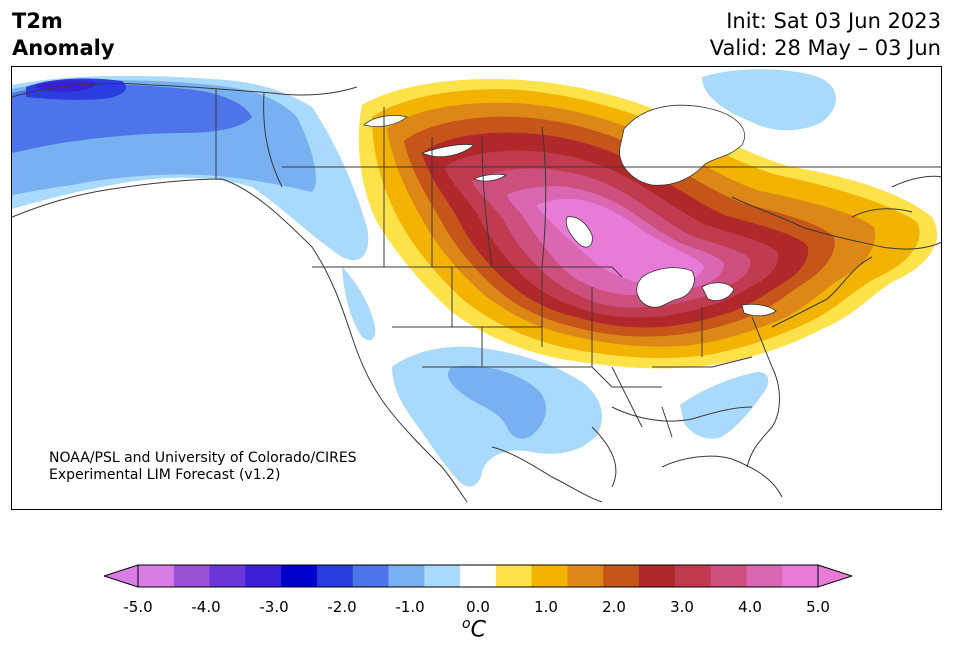 This screenshot has height=656, width=953. Describe the element at coordinates (769, 100) in the screenshot. I see `northern-canada-cold-anomaly` at that location.